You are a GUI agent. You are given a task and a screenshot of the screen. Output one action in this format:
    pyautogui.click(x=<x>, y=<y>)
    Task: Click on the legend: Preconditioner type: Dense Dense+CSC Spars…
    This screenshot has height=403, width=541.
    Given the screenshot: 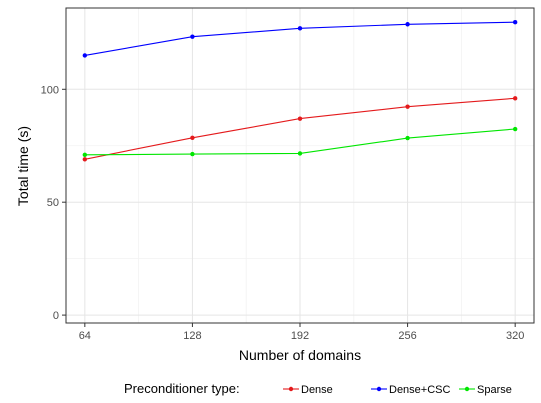 What is the action you would take?
    pyautogui.click(x=318, y=388)
    